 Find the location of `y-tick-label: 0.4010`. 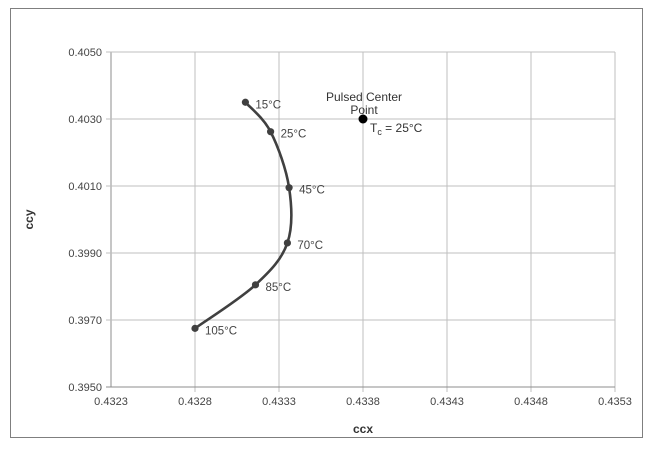

y-tick-label: 0.4010 is located at coordinates (85, 187).